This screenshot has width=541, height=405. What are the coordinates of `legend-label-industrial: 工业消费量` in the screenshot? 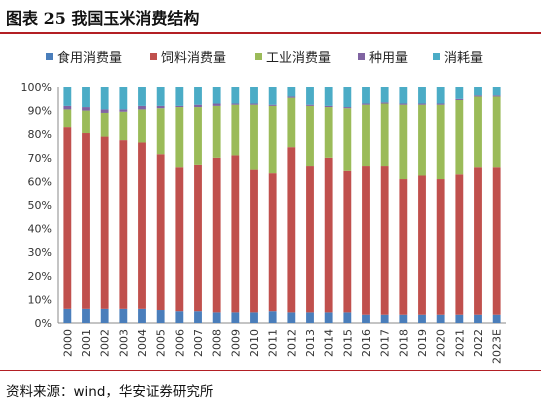 It's located at (299, 58).